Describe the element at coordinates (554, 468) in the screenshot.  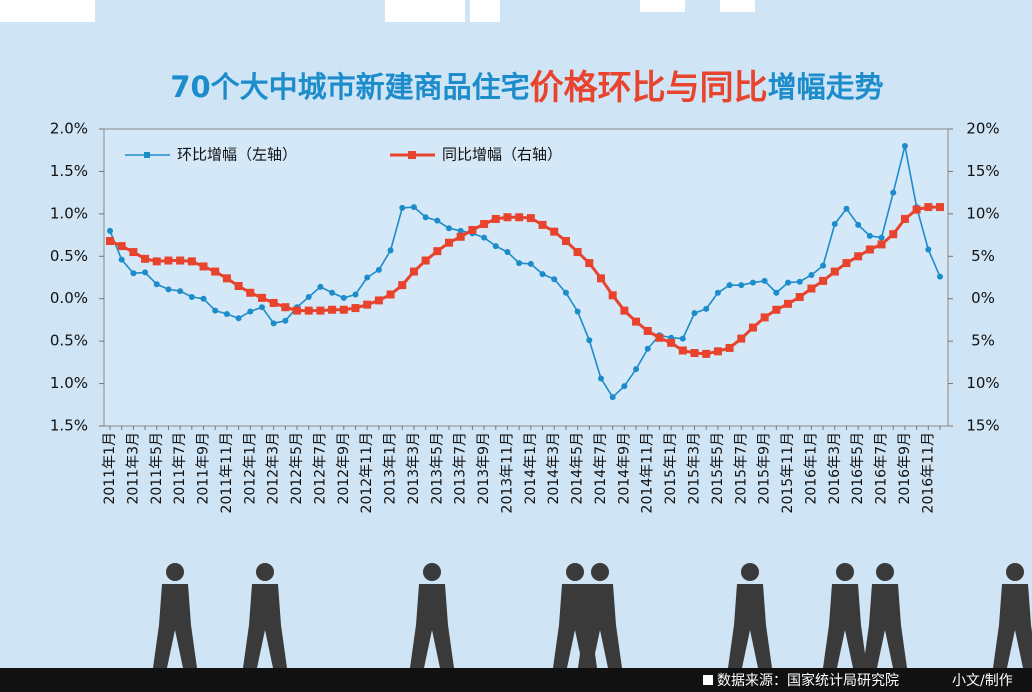
I see `x-tick-label: 2014年3月` at that location.